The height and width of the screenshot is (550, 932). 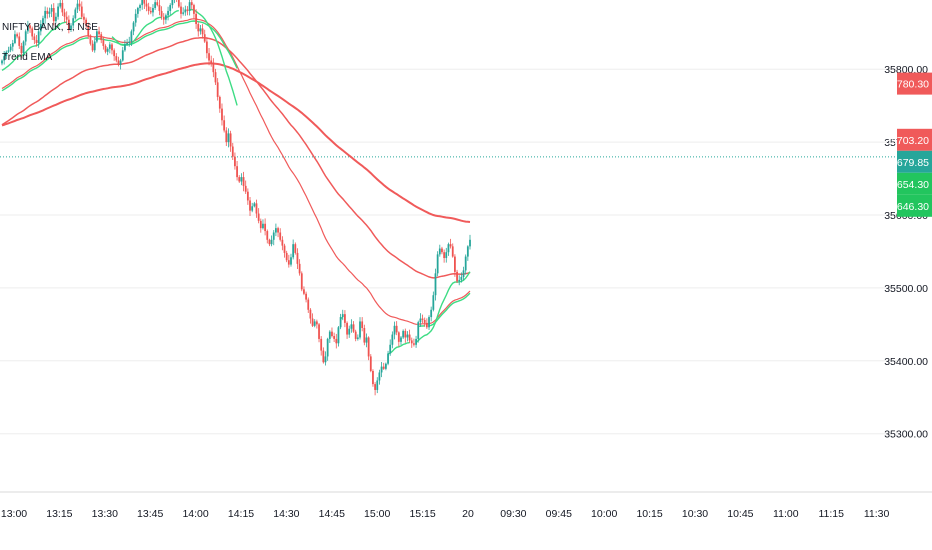 What do you see at coordinates (559, 514) in the screenshot?
I see `time-tick-label: 09:45` at bounding box center [559, 514].